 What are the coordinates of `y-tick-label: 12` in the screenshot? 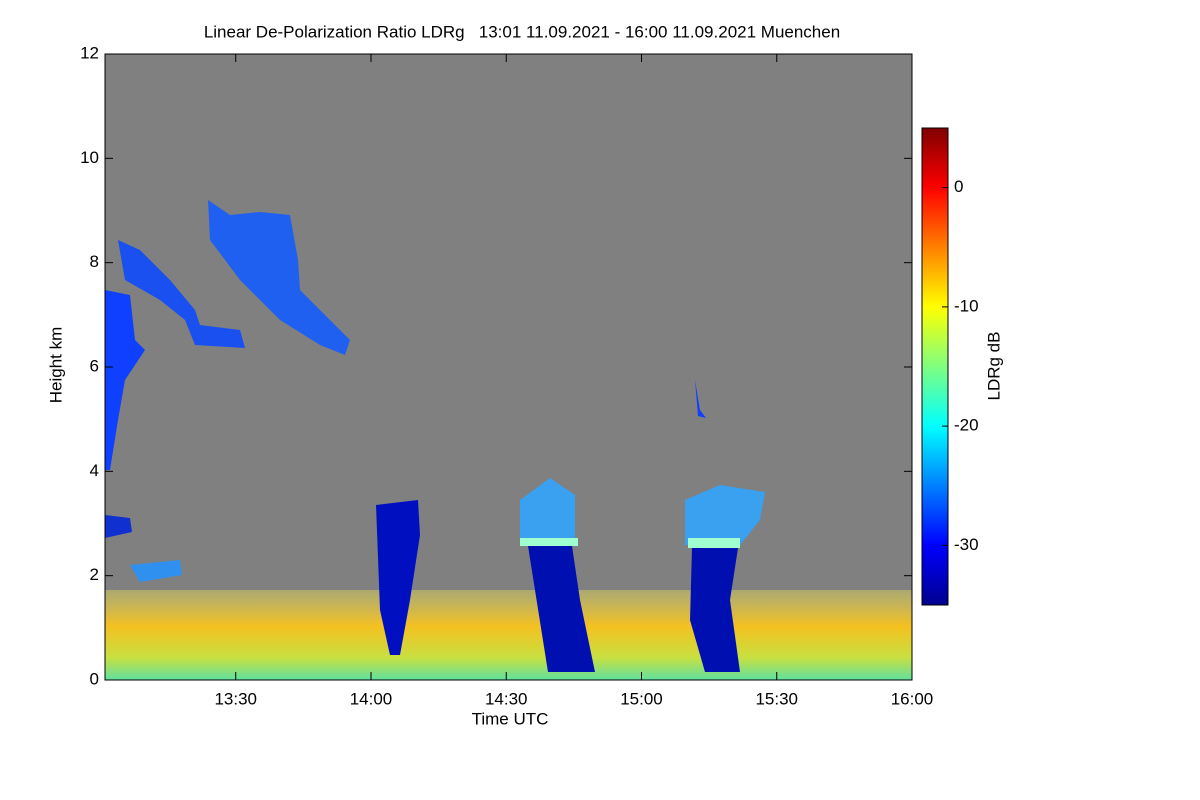 It's located at (89, 52).